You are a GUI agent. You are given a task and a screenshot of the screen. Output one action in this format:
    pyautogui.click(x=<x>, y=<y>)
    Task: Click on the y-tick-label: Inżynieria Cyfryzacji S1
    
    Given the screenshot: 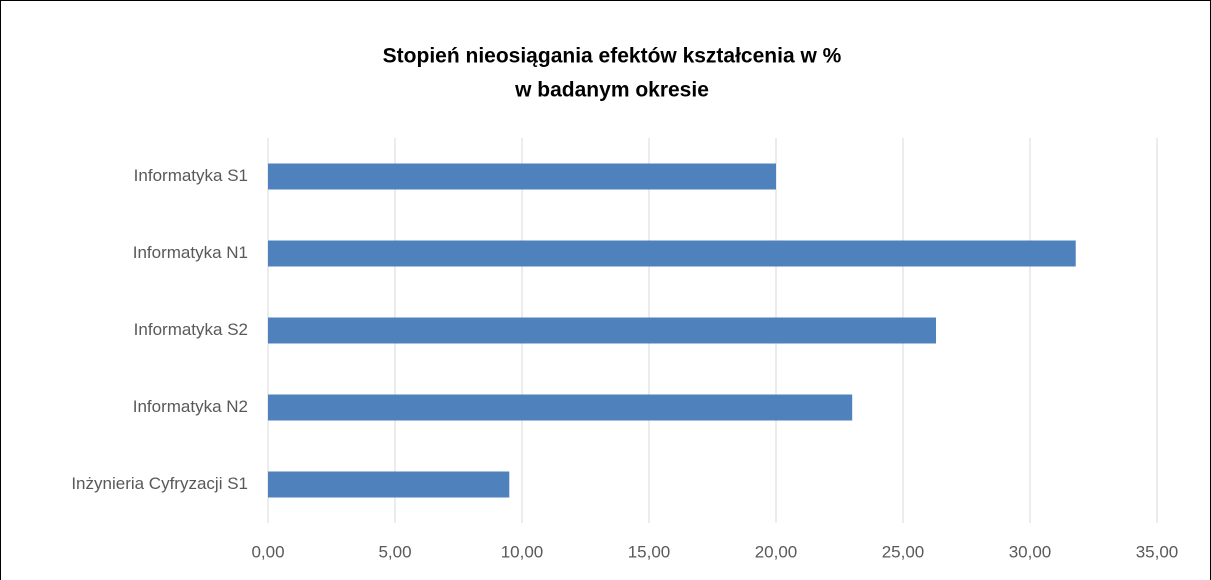 What is the action you would take?
    pyautogui.click(x=159, y=483)
    